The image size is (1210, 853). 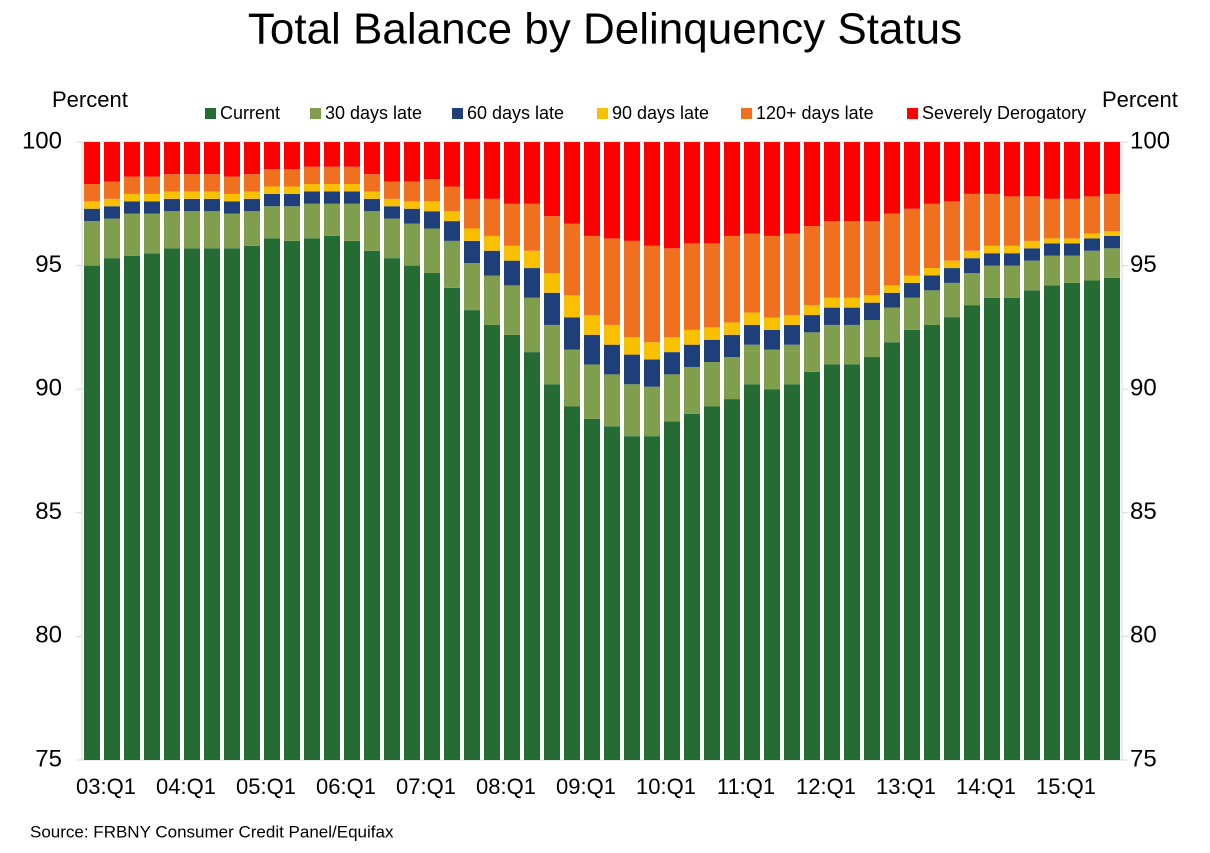 What do you see at coordinates (1143, 388) in the screenshot?
I see `y2-tick-label: 90` at bounding box center [1143, 388].